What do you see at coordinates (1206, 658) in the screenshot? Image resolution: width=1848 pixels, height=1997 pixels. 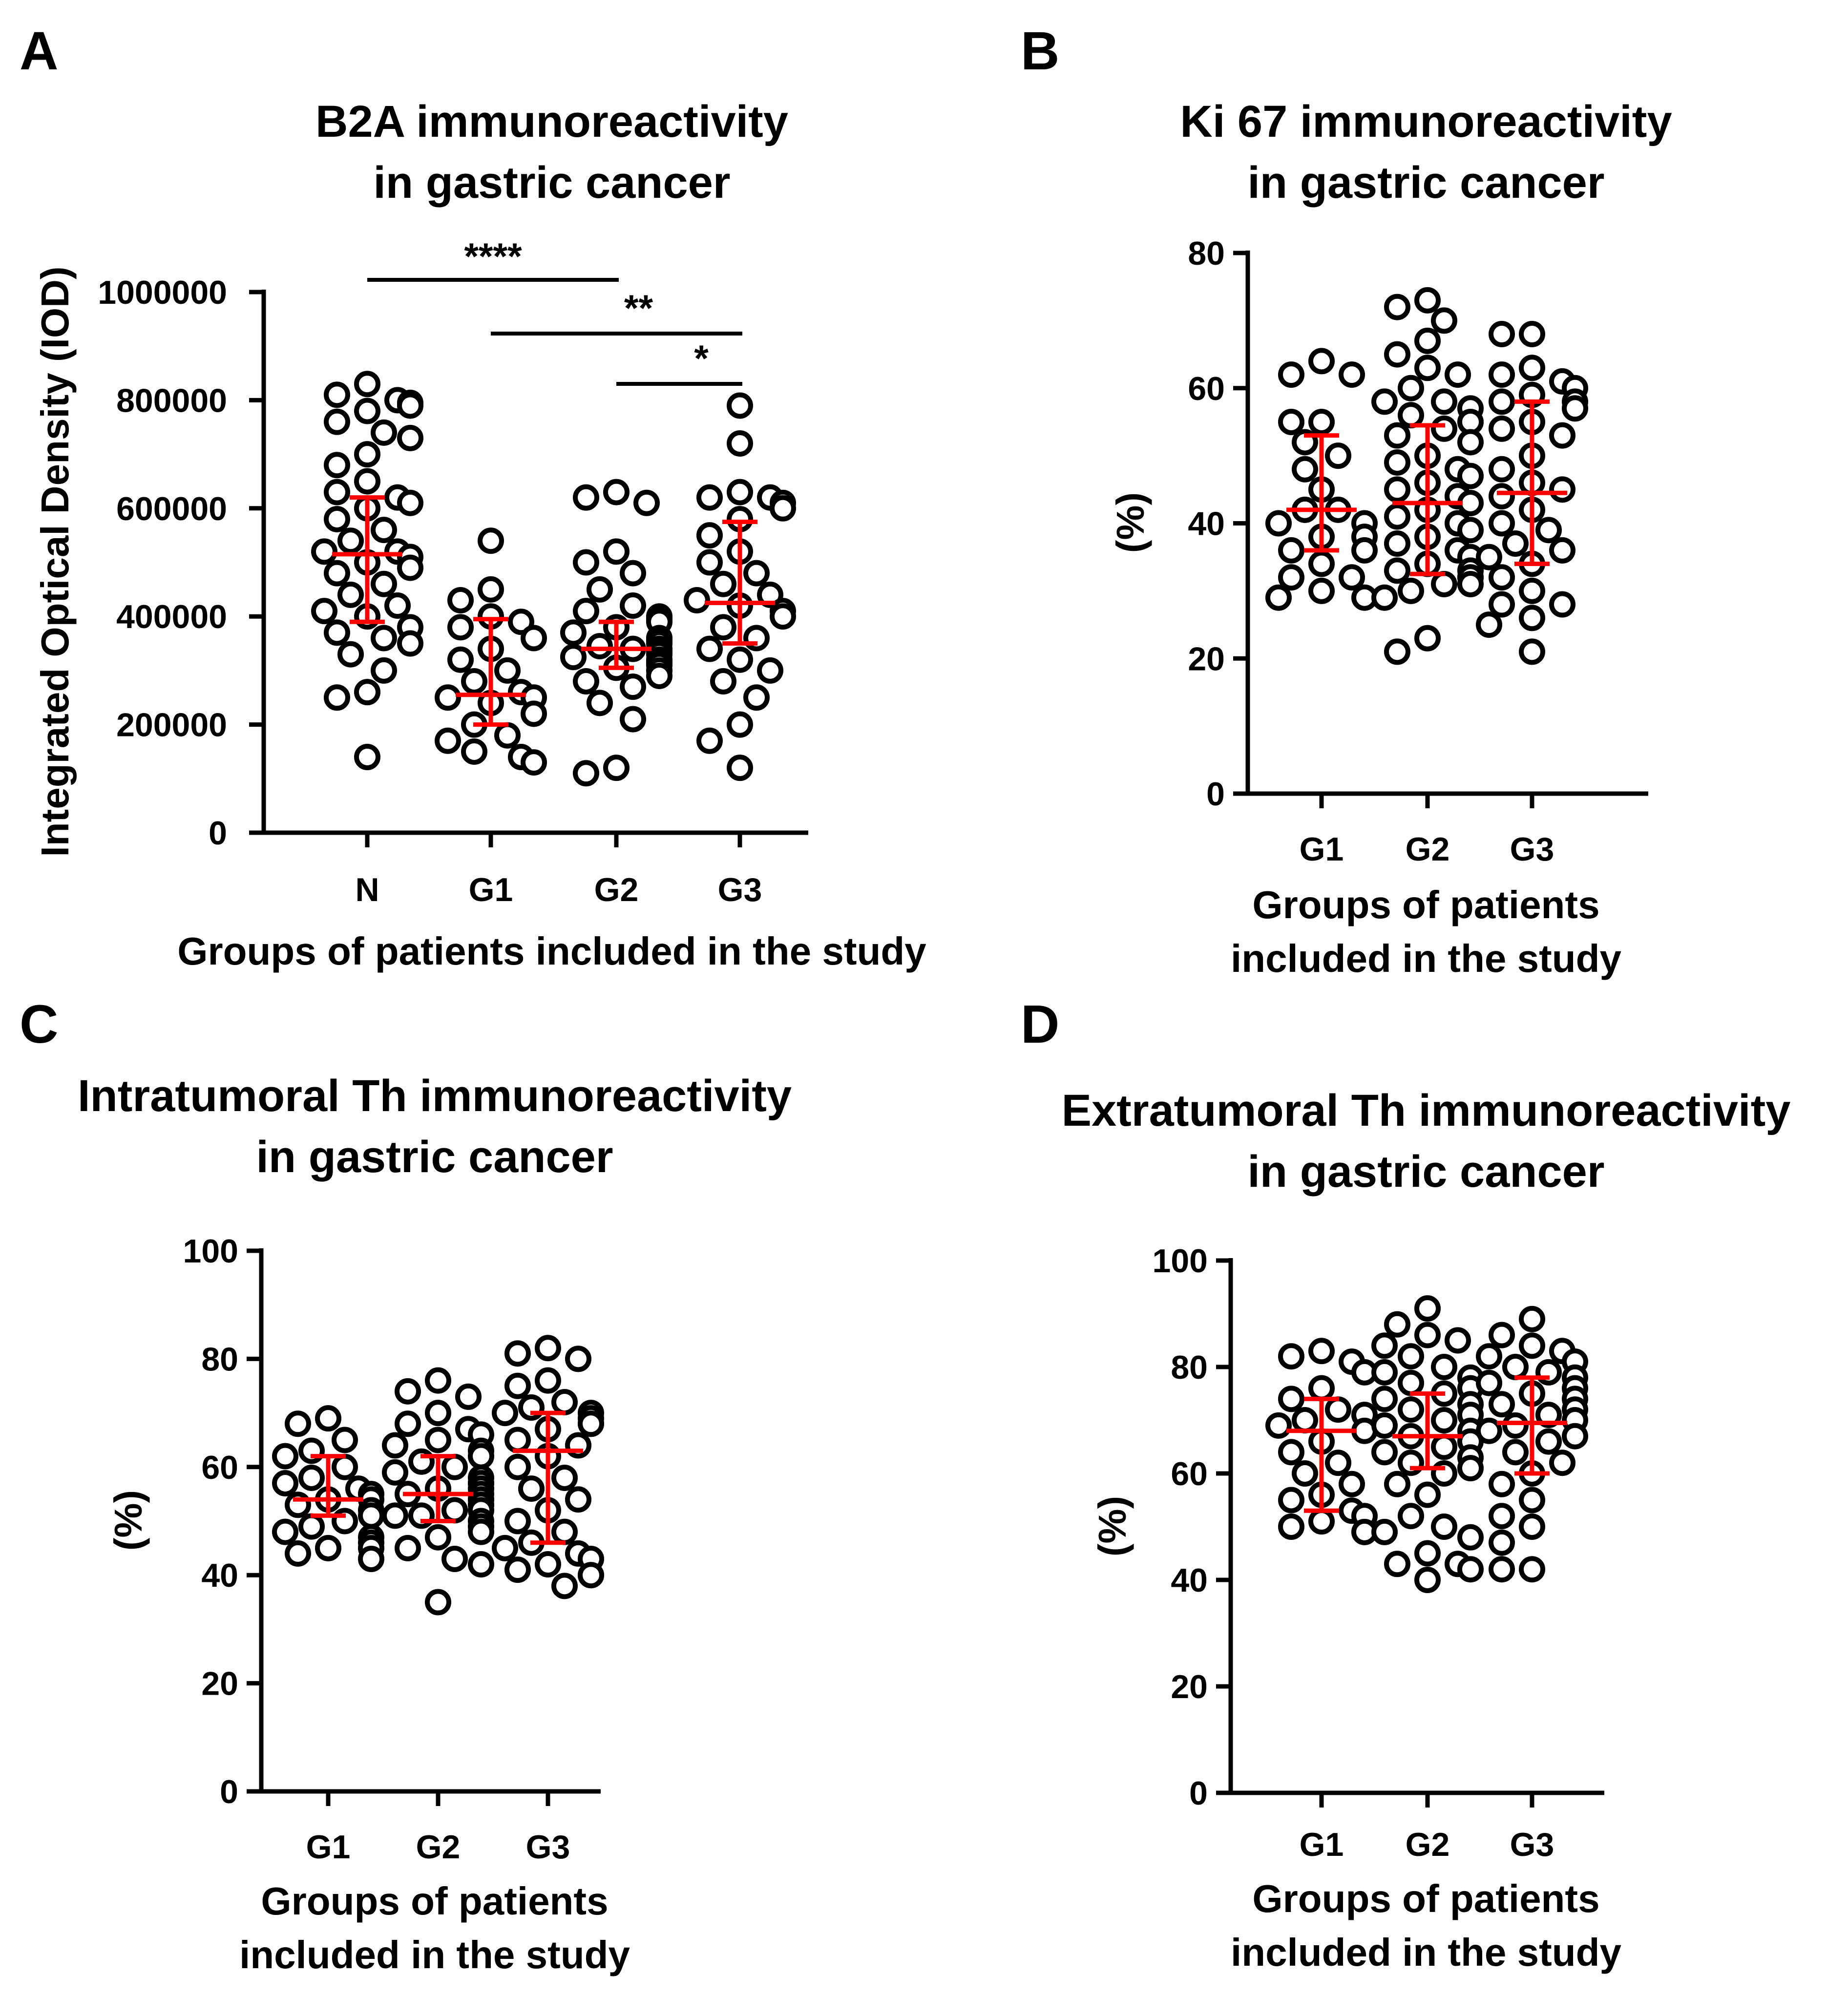 I see `y-tick-label: 20` at bounding box center [1206, 658].